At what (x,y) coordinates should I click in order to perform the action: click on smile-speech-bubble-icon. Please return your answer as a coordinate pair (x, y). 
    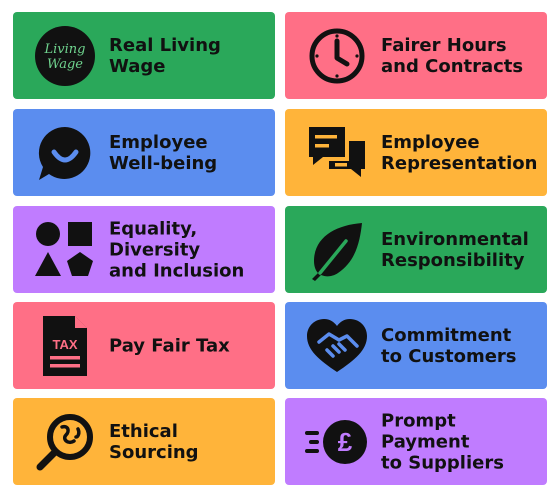
    Looking at the image, I should click on (65, 153).